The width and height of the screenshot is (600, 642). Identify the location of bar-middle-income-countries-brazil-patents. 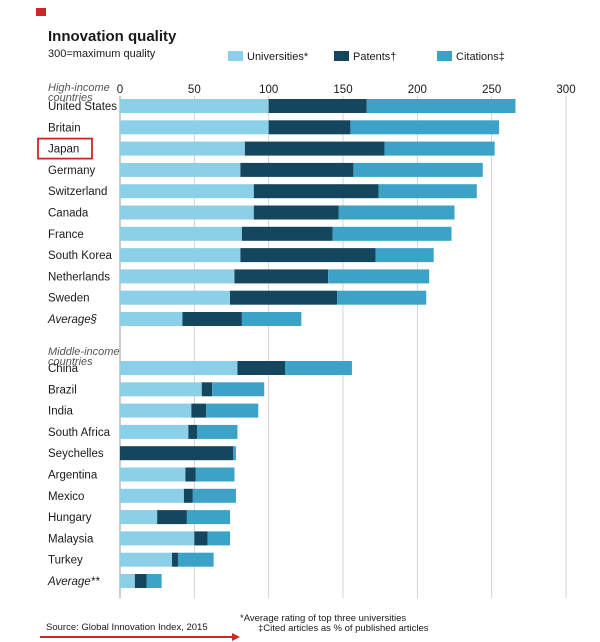
(207, 389).